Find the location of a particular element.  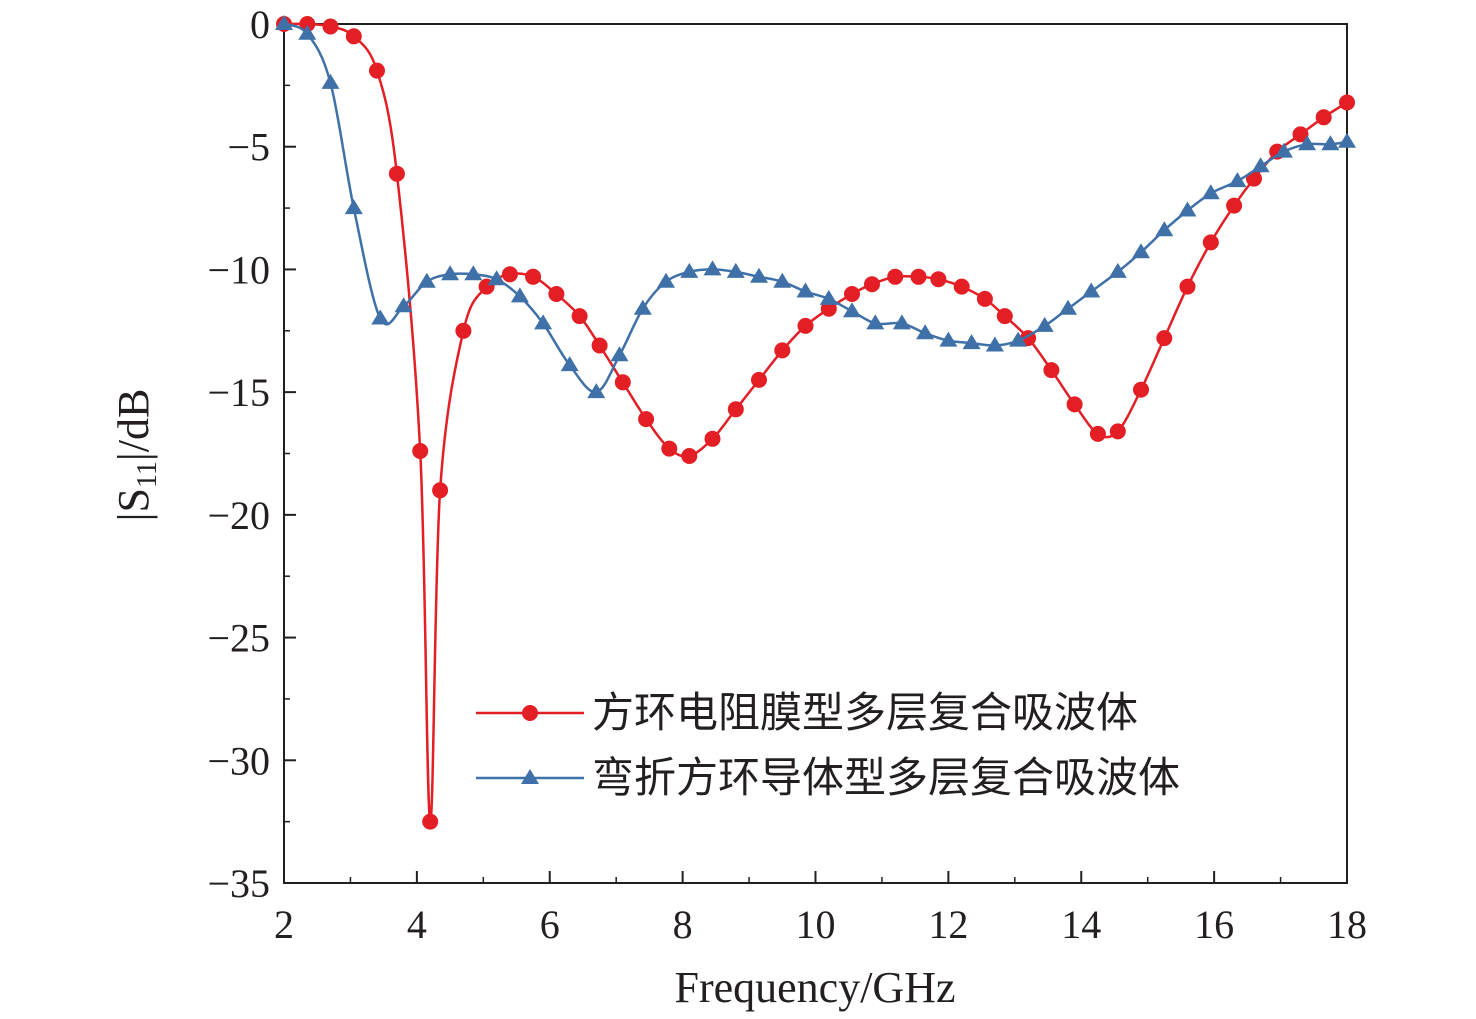

x-tick-label: 4 is located at coordinates (417, 924).